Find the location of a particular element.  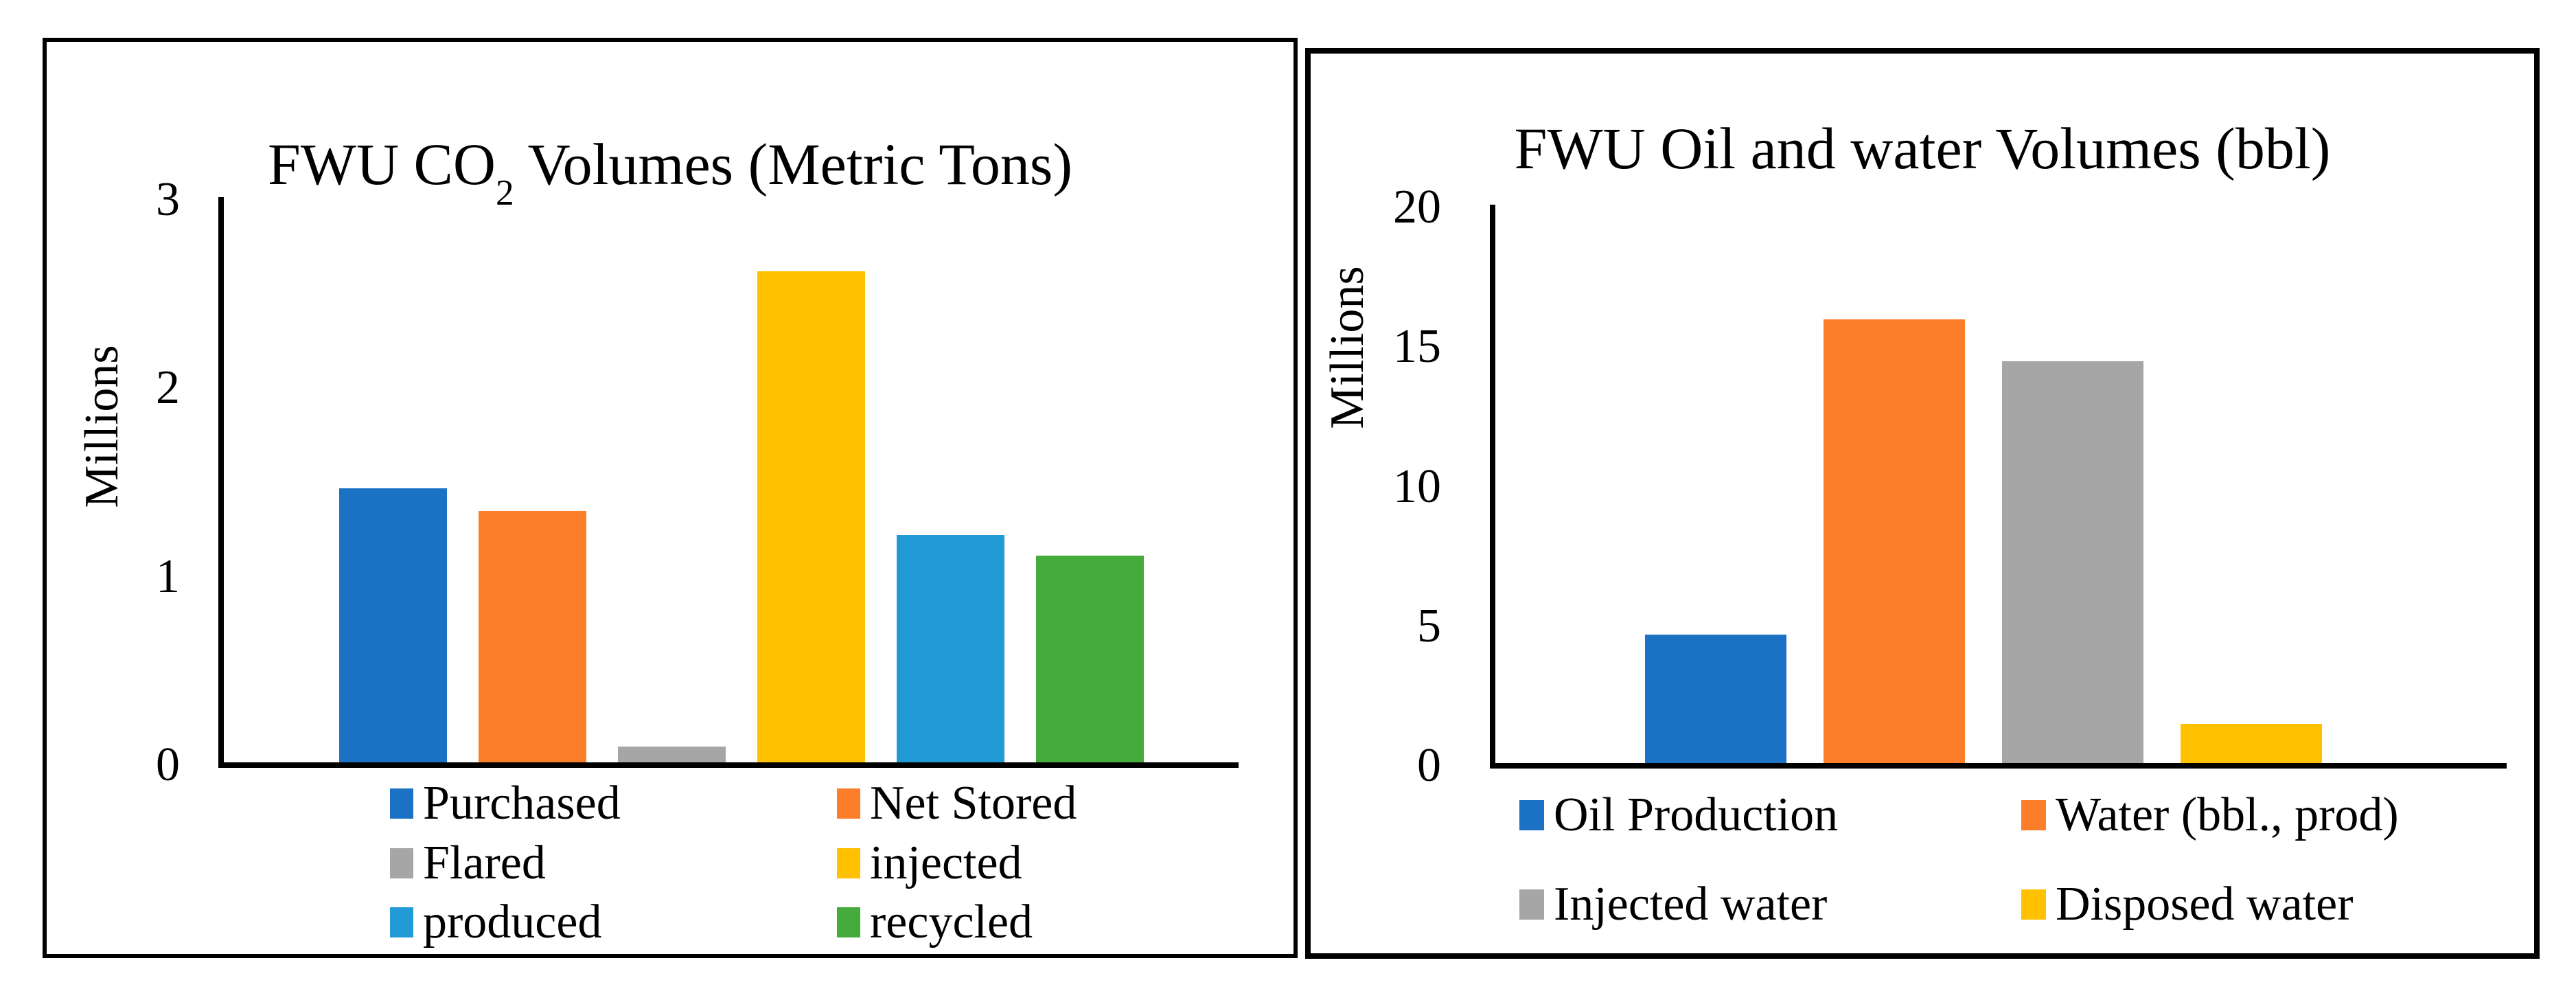

y-axis-title-millions: Millions is located at coordinates (102, 426).